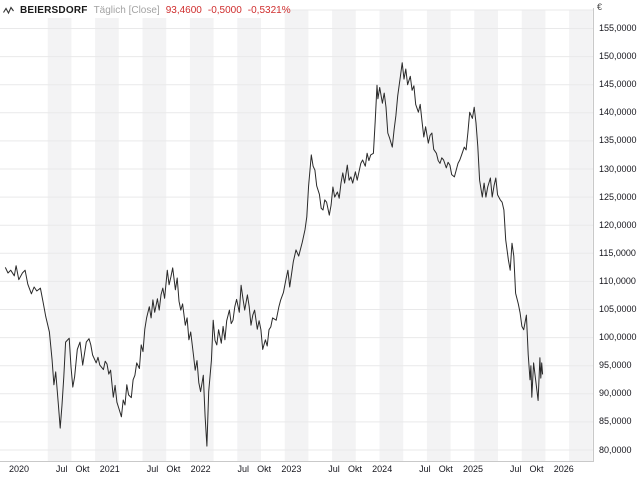  What do you see at coordinates (54, 10) in the screenshot?
I see `instrument-name: BEIERSDORF` at bounding box center [54, 10].